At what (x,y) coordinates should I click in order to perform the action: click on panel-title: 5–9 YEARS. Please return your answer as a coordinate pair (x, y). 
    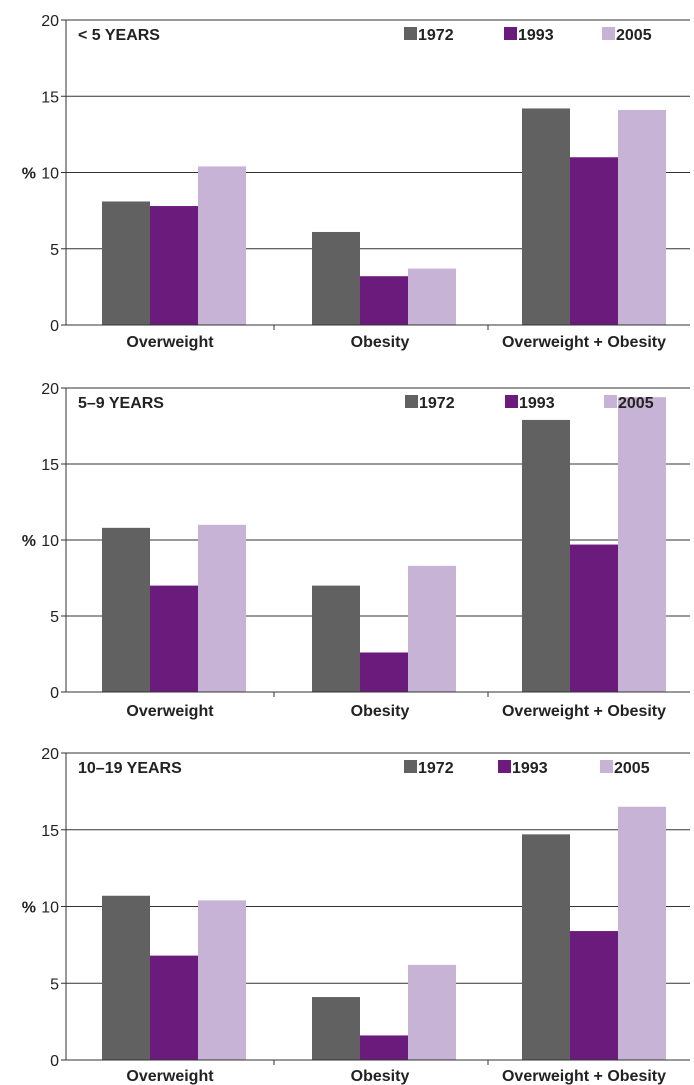
    Looking at the image, I should click on (121, 403).